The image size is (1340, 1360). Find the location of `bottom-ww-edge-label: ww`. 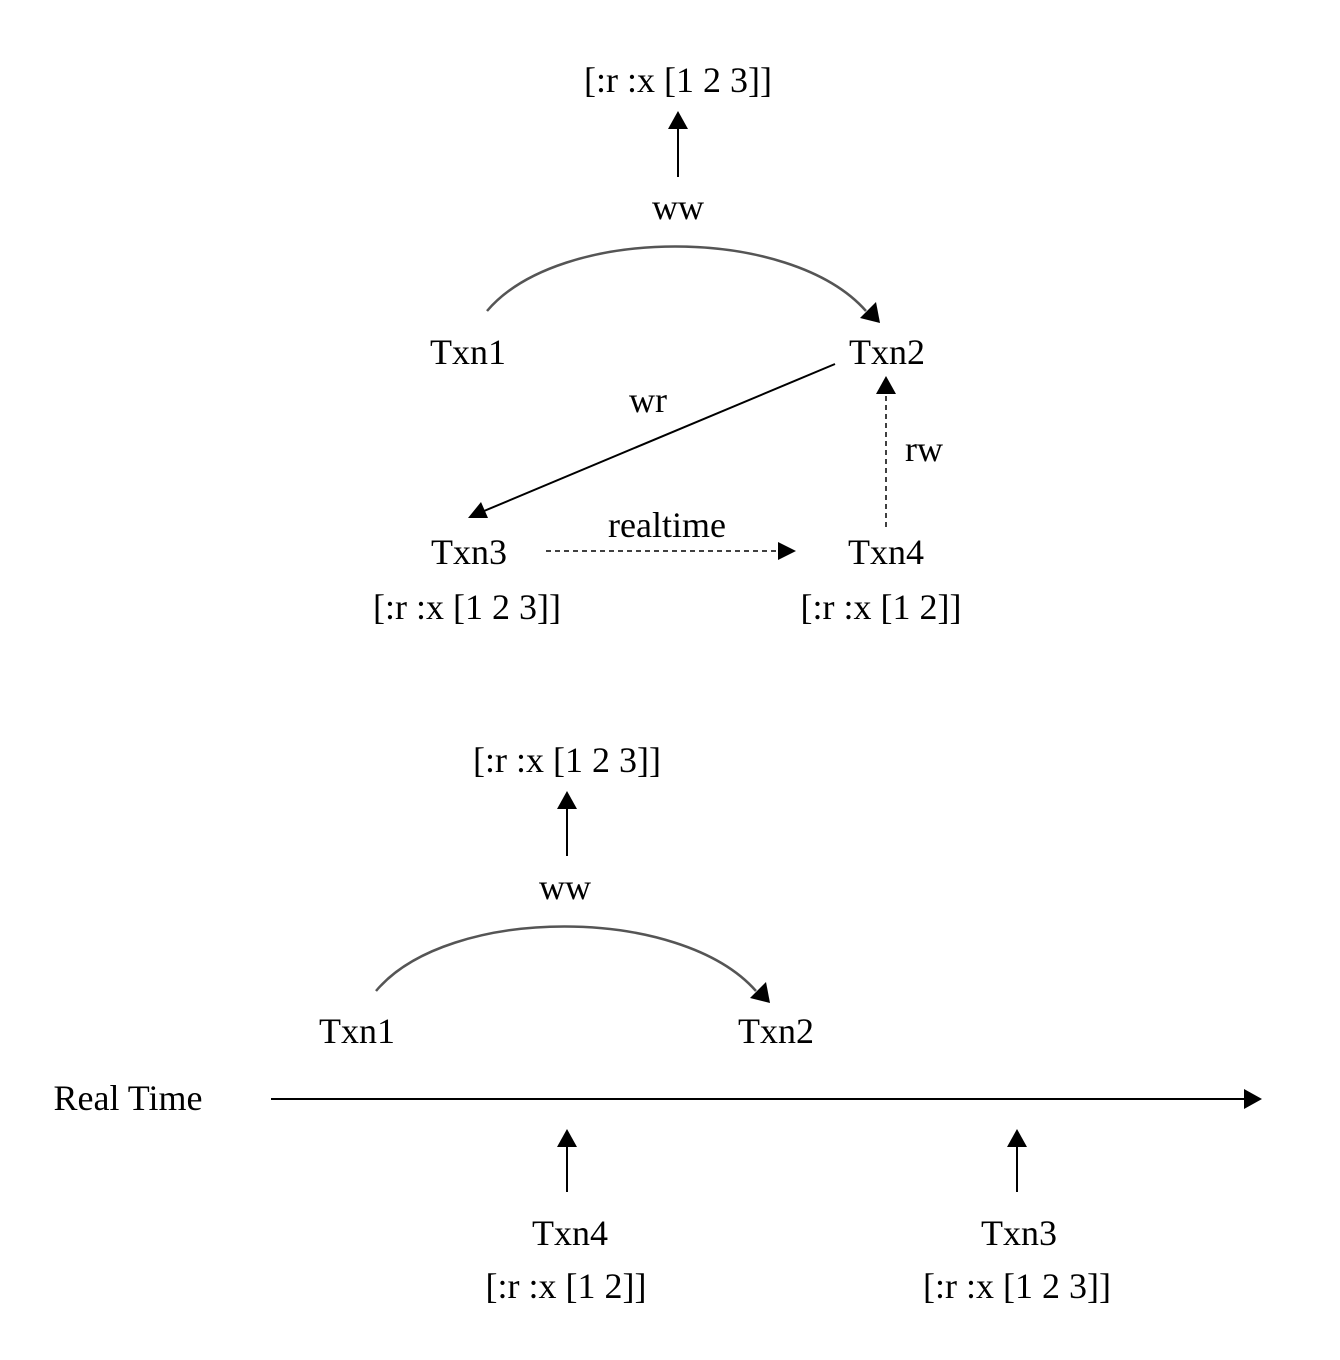

bottom-ww-edge-label: ww is located at coordinates (565, 887).